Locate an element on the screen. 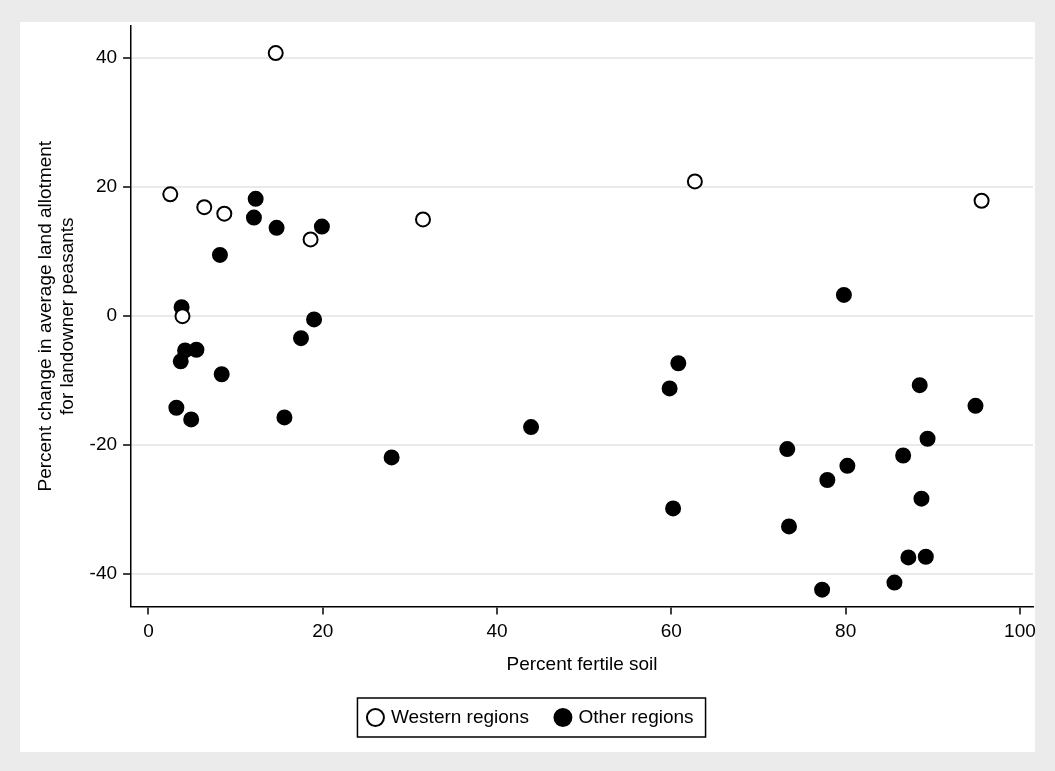  x-axis-title: Percent fertile soil is located at coordinates (582, 663).